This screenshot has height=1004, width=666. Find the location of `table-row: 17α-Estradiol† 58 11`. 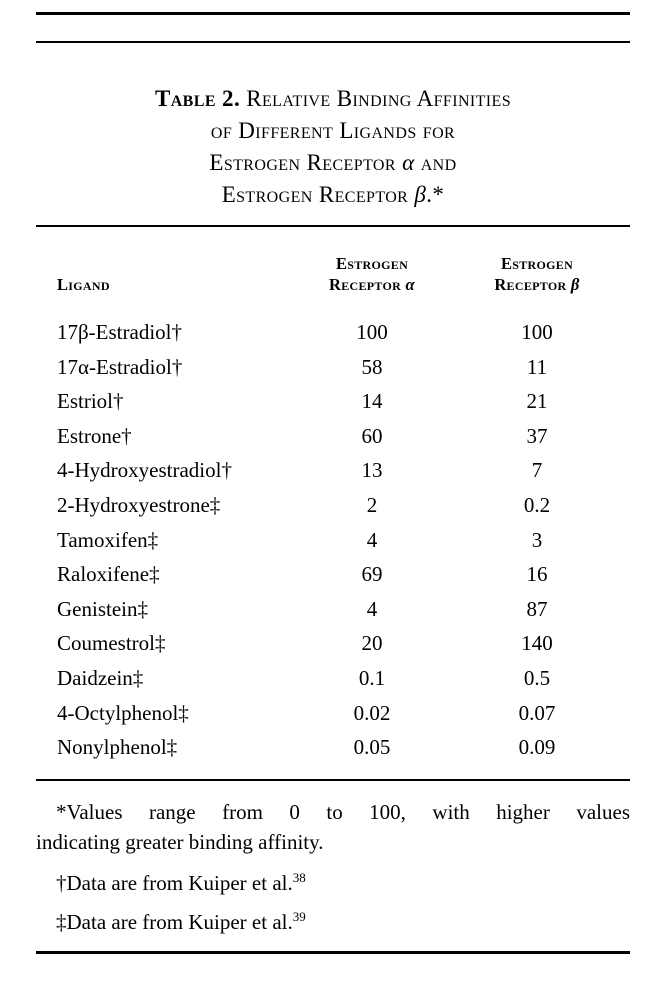

table-row: 17α-Estradiol† 58 11 is located at coordinates (339, 367).